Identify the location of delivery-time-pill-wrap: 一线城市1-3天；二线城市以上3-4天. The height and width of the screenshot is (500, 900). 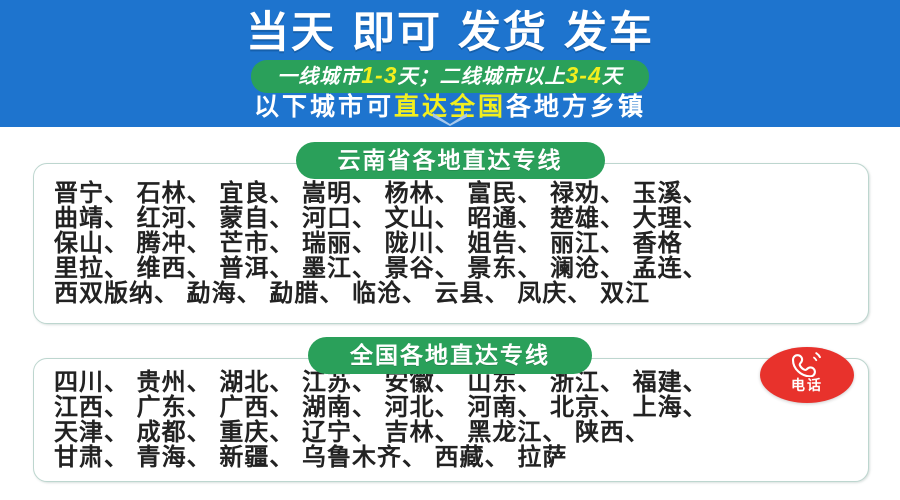
(450, 76).